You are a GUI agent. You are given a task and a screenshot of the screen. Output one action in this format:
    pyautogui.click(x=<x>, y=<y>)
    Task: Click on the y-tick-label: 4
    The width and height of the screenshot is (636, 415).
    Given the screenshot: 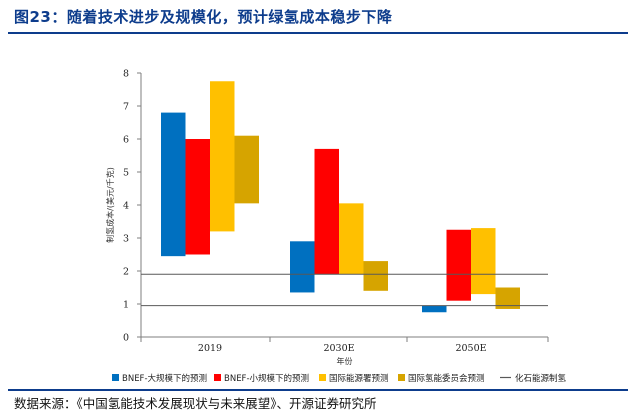 What is the action you would take?
    pyautogui.click(x=126, y=206)
    